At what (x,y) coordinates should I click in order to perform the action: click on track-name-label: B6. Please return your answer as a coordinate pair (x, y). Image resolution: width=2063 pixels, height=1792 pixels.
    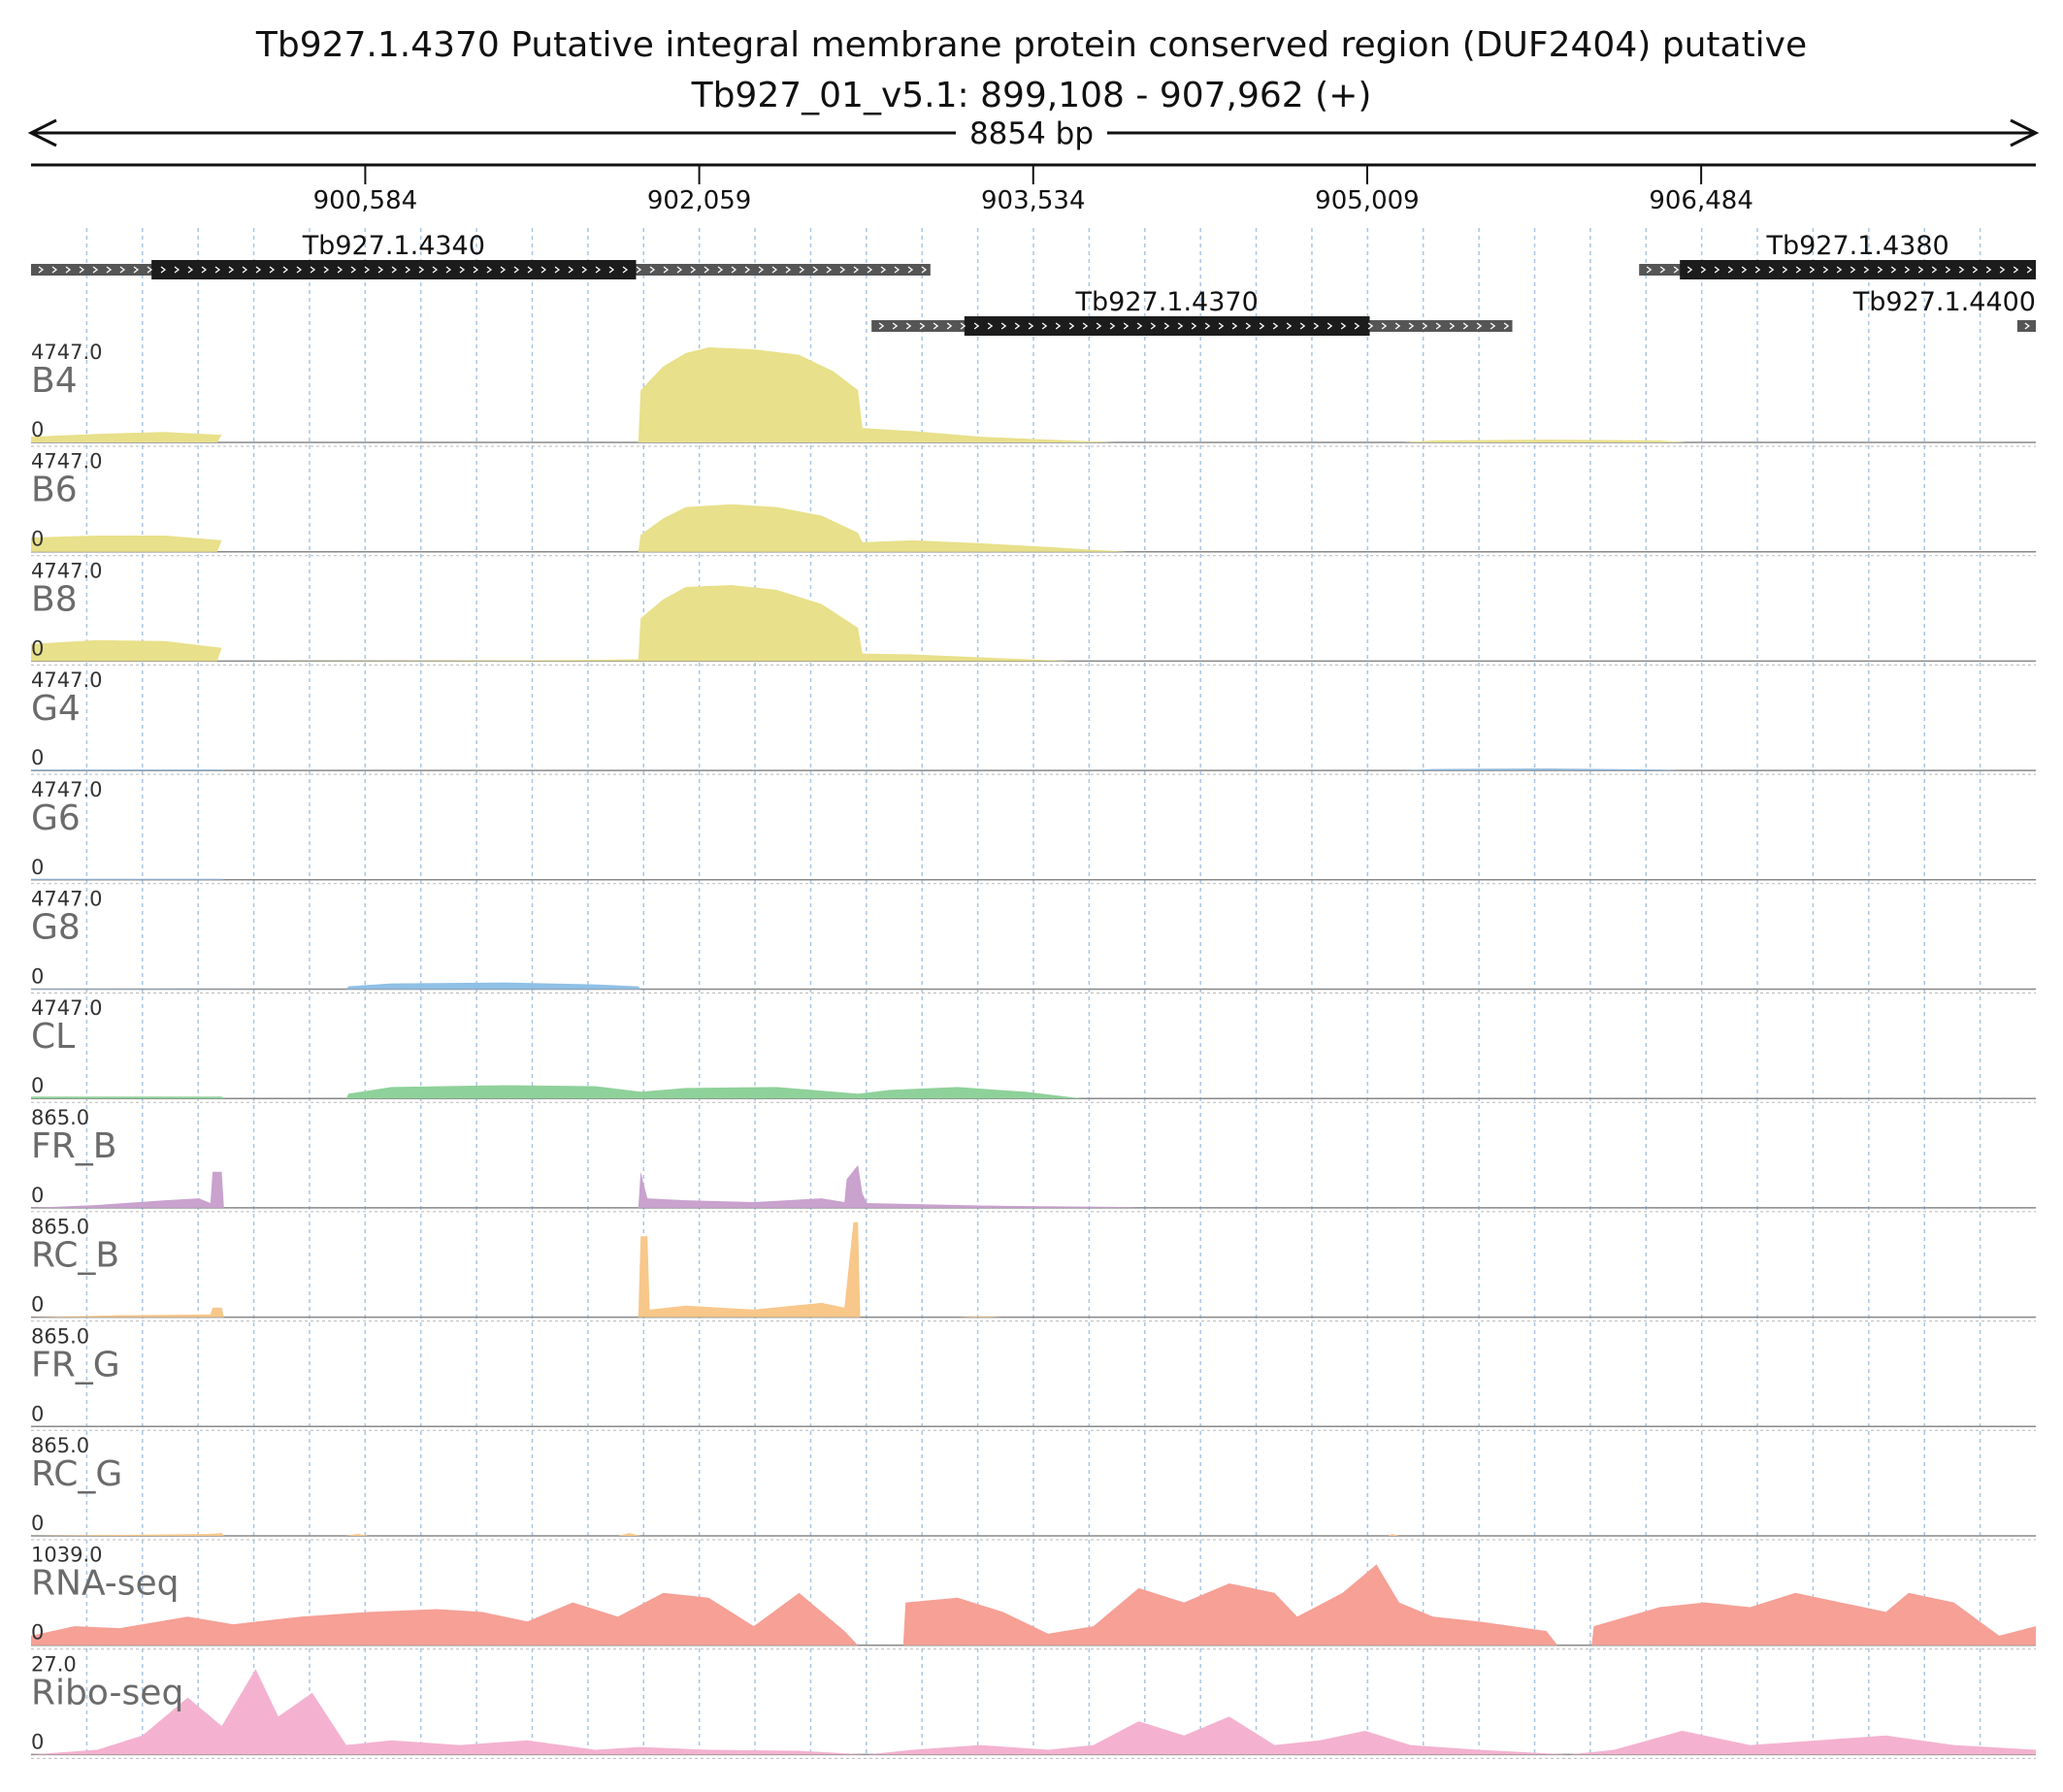
    Looking at the image, I should click on (54, 490).